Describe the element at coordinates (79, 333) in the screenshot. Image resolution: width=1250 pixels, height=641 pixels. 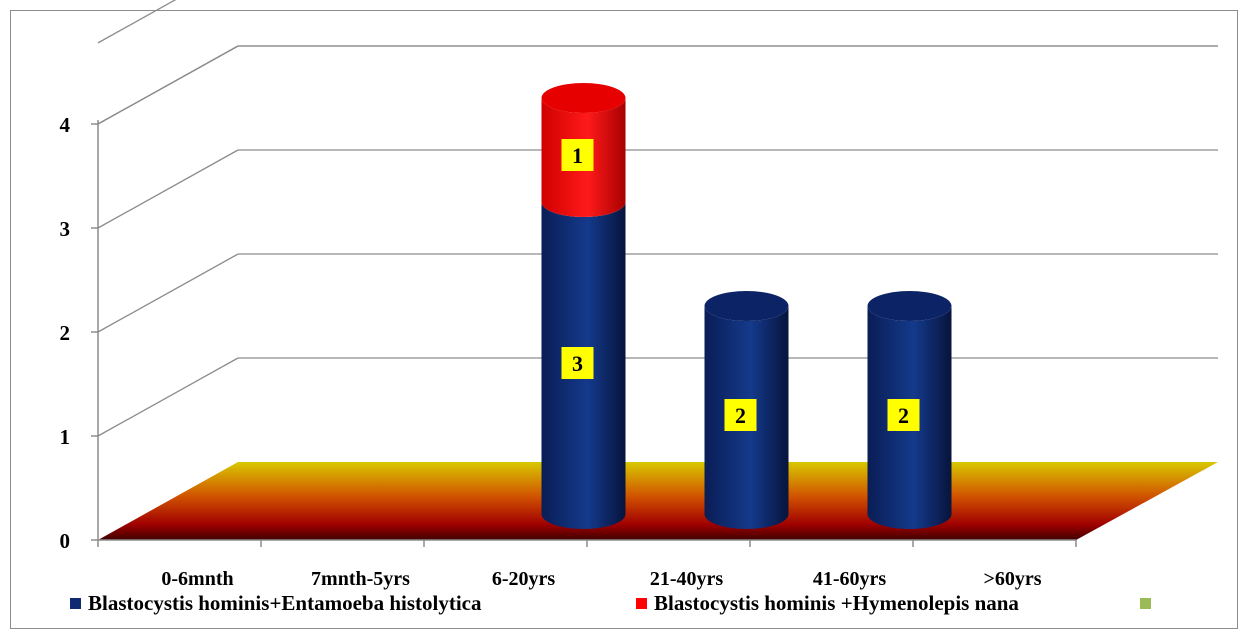
I see `y-axis: 0 1 2 3 4` at that location.